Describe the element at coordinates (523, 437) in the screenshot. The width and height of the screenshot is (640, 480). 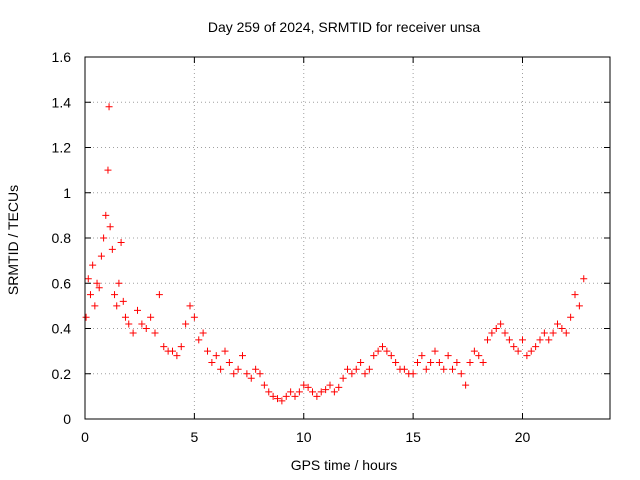
I see `x-tick-label: 20` at that location.